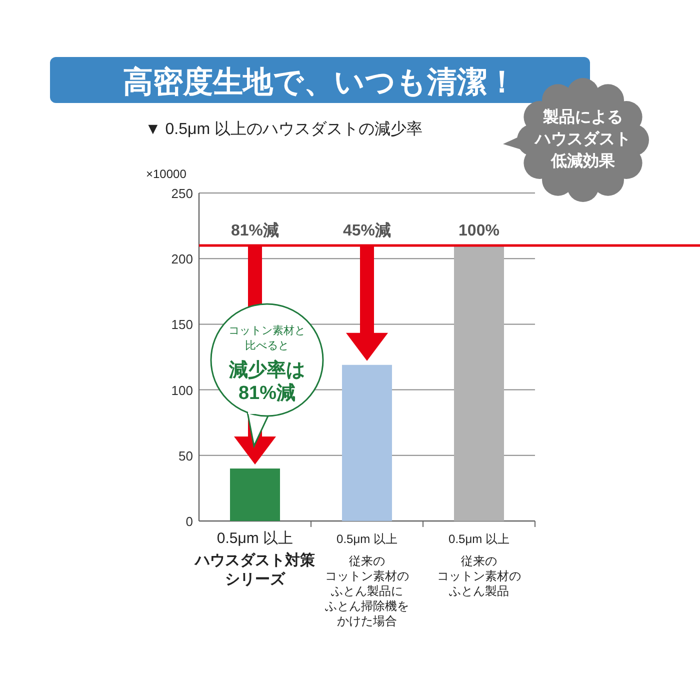 Image resolution: width=700 pixels, height=700 pixels. Describe the element at coordinates (284, 129) in the screenshot. I see `chart-subtitle: ▼ 0.5μm 以上のハウスダストの減少率` at that location.